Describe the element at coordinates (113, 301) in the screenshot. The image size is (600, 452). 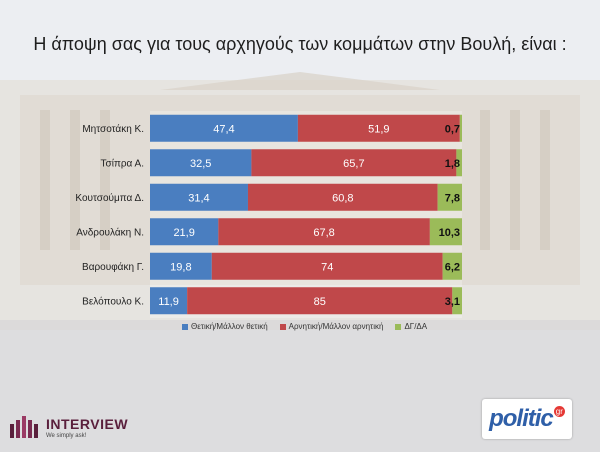
I see `category-label: Βελόπουλο Κ.` at that location.